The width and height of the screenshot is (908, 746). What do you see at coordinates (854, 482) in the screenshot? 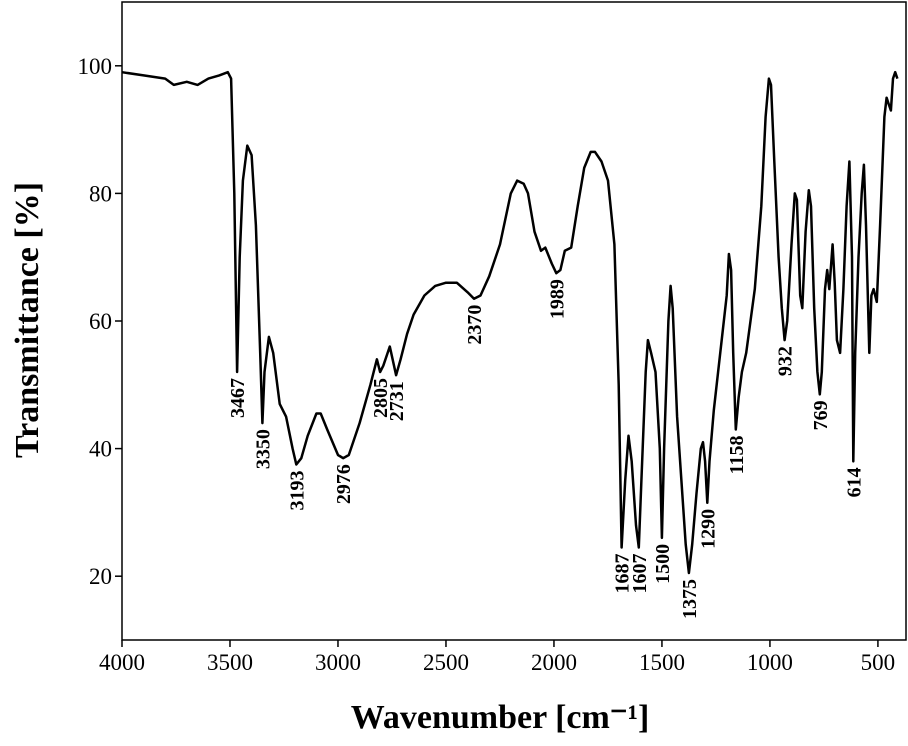
I see `peak-label: 614` at bounding box center [854, 482].